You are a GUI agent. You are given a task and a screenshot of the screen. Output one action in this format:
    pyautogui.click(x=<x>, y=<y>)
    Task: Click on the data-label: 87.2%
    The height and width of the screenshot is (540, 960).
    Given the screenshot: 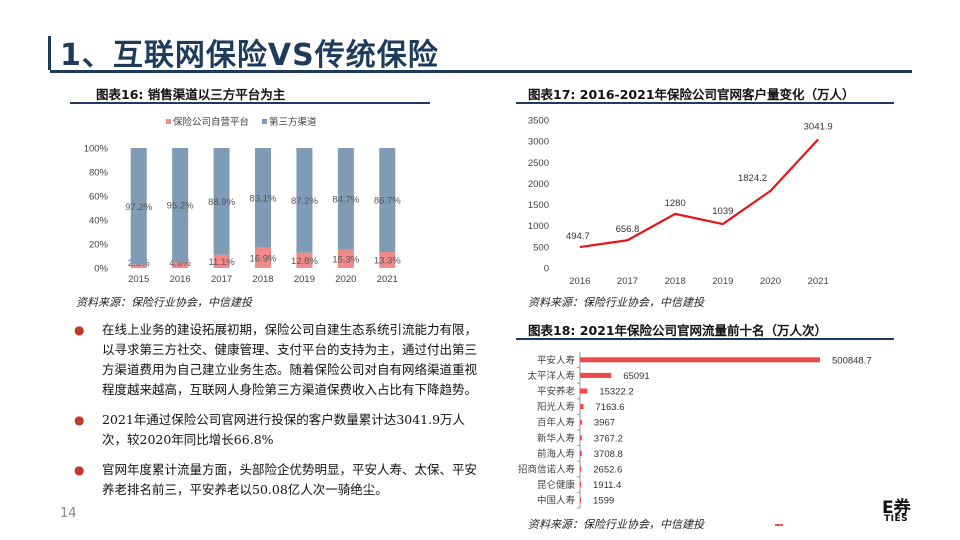 What is the action you would take?
    pyautogui.click(x=304, y=201)
    